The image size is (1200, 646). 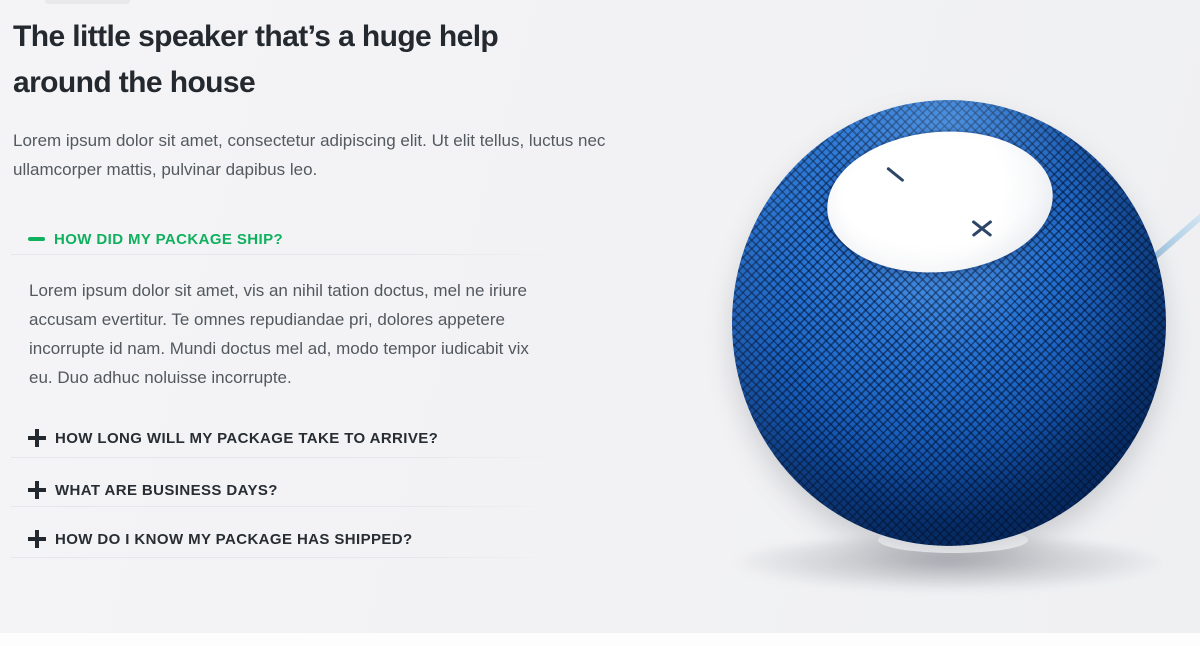 I want to click on speaker-top-surface, so click(x=940, y=202).